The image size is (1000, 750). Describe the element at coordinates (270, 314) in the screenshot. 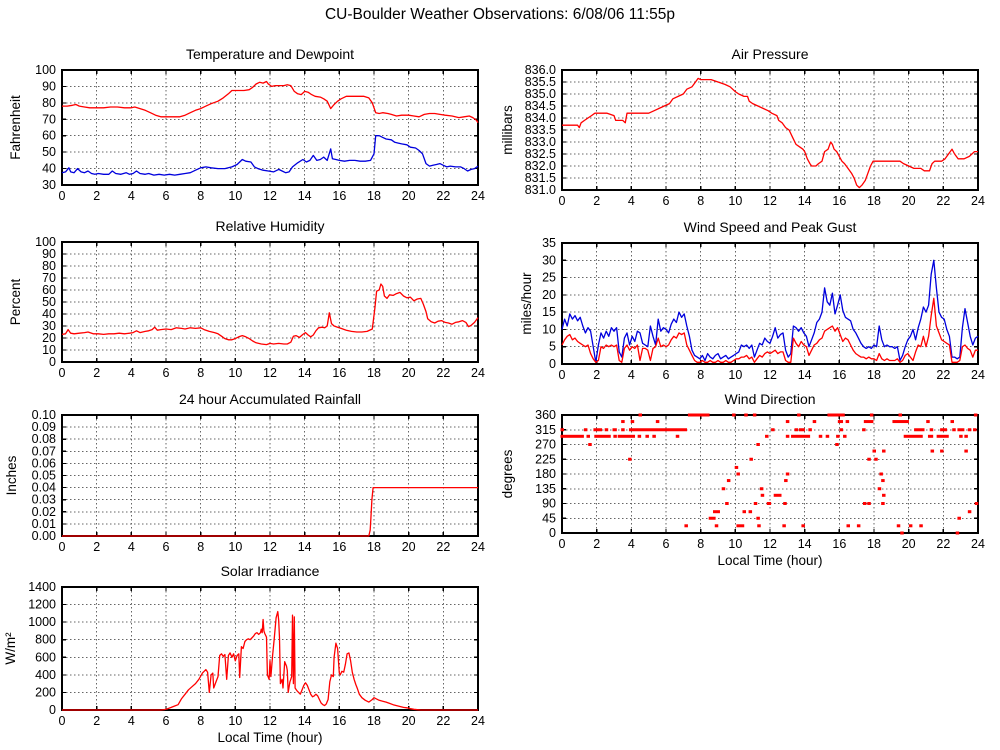

I see `series-humidity-line` at that location.